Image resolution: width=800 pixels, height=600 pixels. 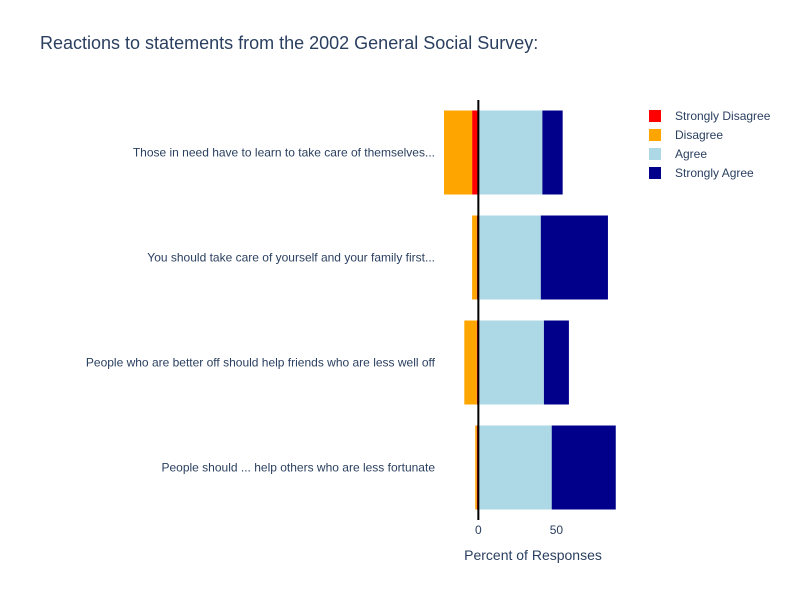 I want to click on legend-label: Agree, so click(x=691, y=153).